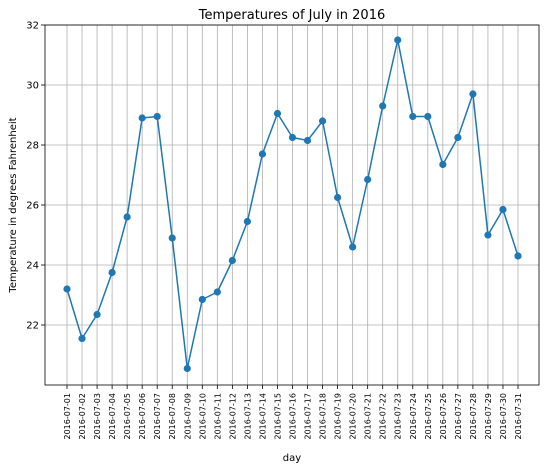  Describe the element at coordinates (518, 416) in the screenshot. I see `x-tick-label: 2016-07-31` at that location.